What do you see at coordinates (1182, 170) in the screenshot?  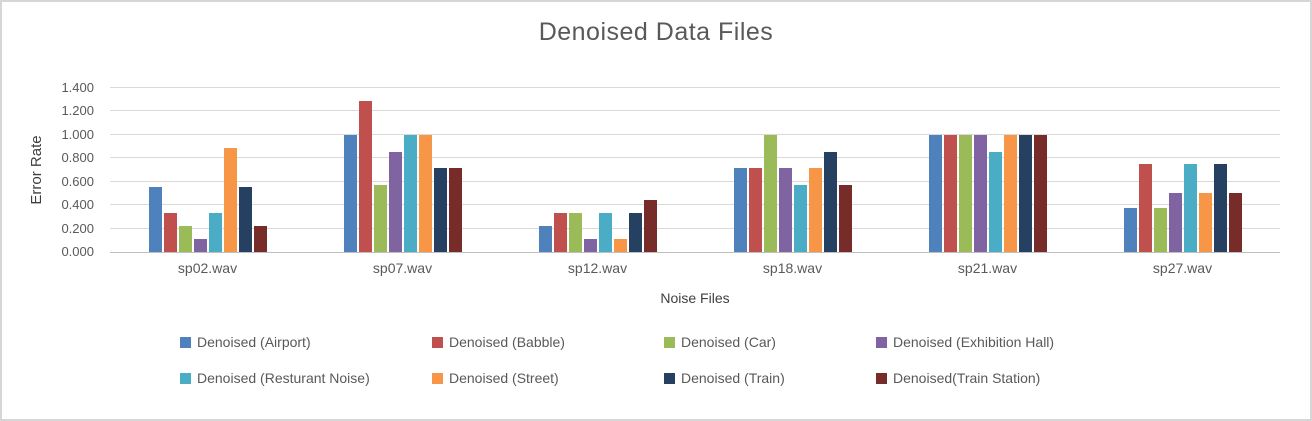 I see `bar-group-sp27.wav` at bounding box center [1182, 170].